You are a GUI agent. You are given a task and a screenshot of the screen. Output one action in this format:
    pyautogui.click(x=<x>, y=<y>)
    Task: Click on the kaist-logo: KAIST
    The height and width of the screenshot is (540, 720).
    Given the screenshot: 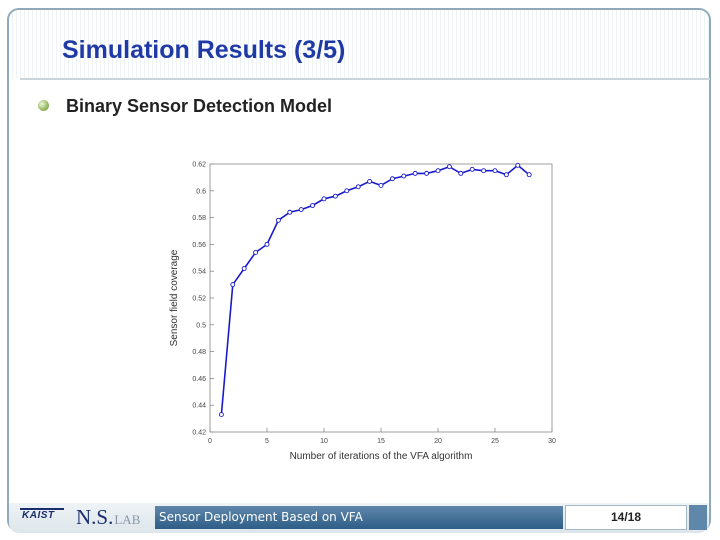 What is the action you would take?
    pyautogui.click(x=38, y=515)
    